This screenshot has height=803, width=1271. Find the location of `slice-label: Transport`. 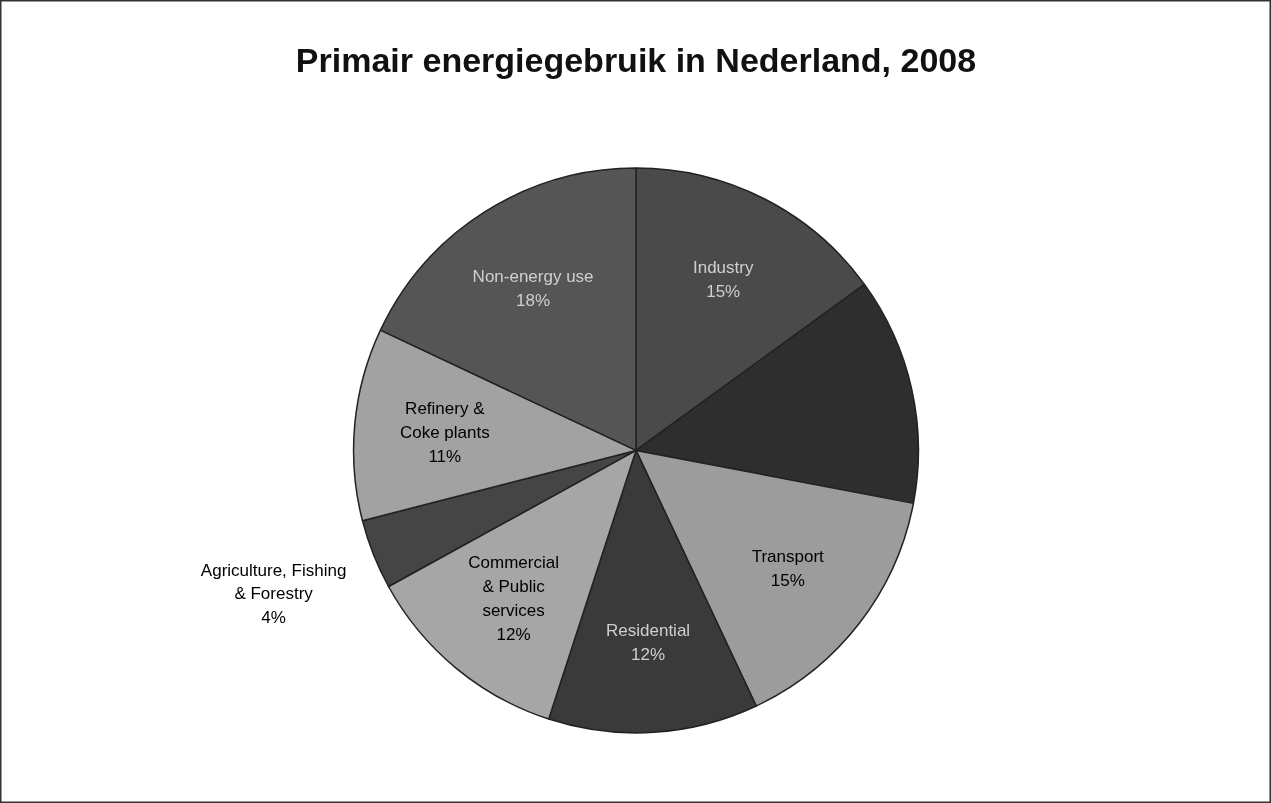

slice-label: Transport is located at coordinates (788, 556).